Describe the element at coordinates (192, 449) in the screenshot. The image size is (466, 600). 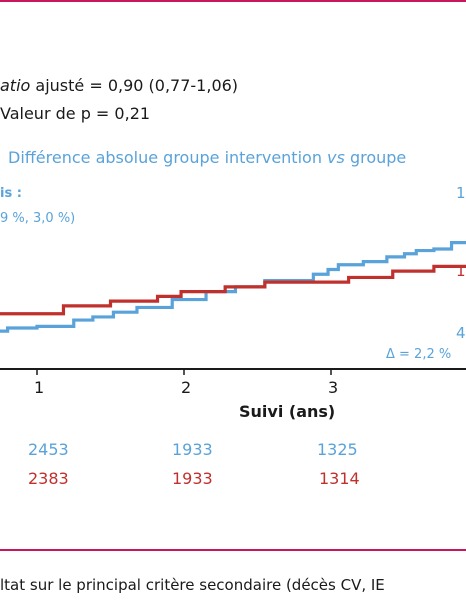
I see `risk-count-intervention: 1933` at that location.